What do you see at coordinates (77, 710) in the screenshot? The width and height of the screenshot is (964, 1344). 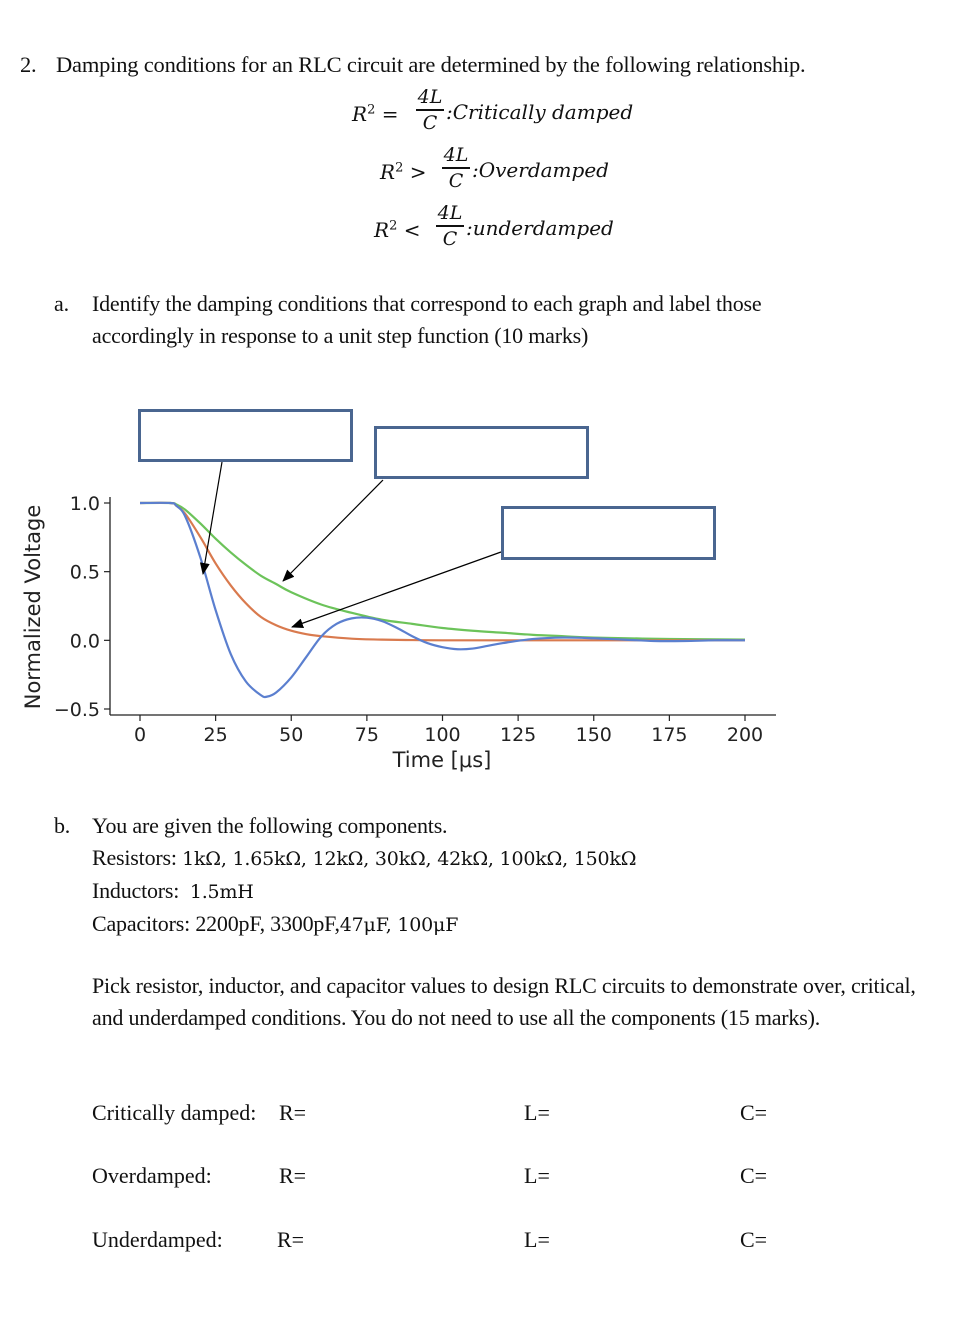 I see `y-tick-label: −0.5` at bounding box center [77, 710].